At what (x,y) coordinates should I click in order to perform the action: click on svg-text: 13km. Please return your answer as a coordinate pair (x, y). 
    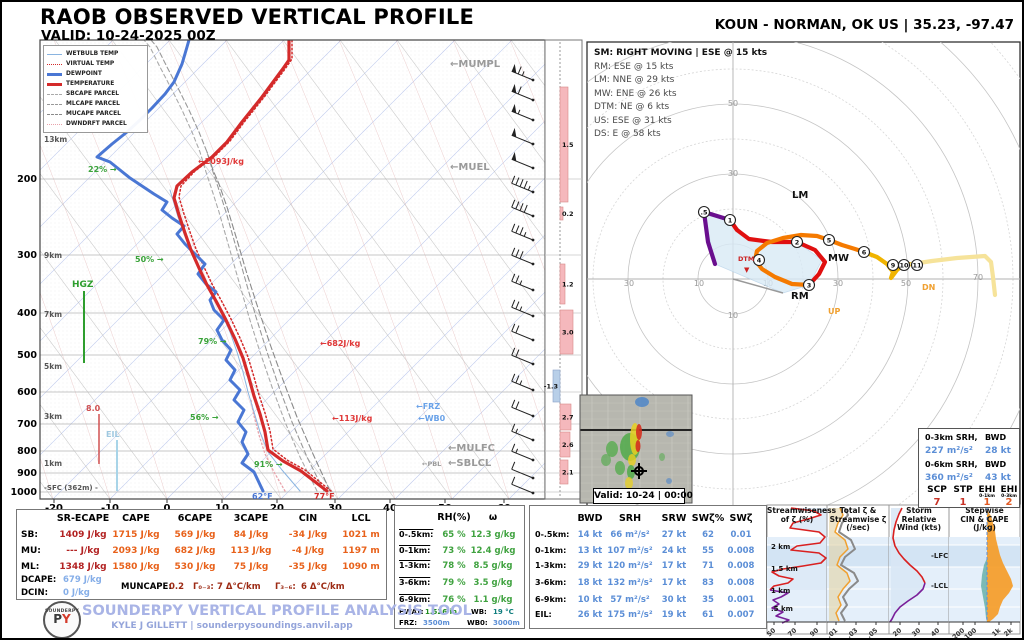
    Looking at the image, I should click on (55, 139).